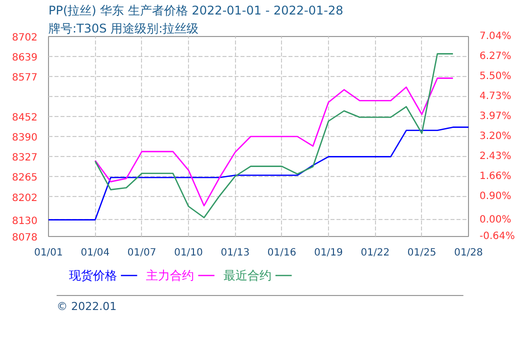 The height and width of the screenshot is (350, 520). I want to click on x-tick-label: 01/19, so click(328, 253).